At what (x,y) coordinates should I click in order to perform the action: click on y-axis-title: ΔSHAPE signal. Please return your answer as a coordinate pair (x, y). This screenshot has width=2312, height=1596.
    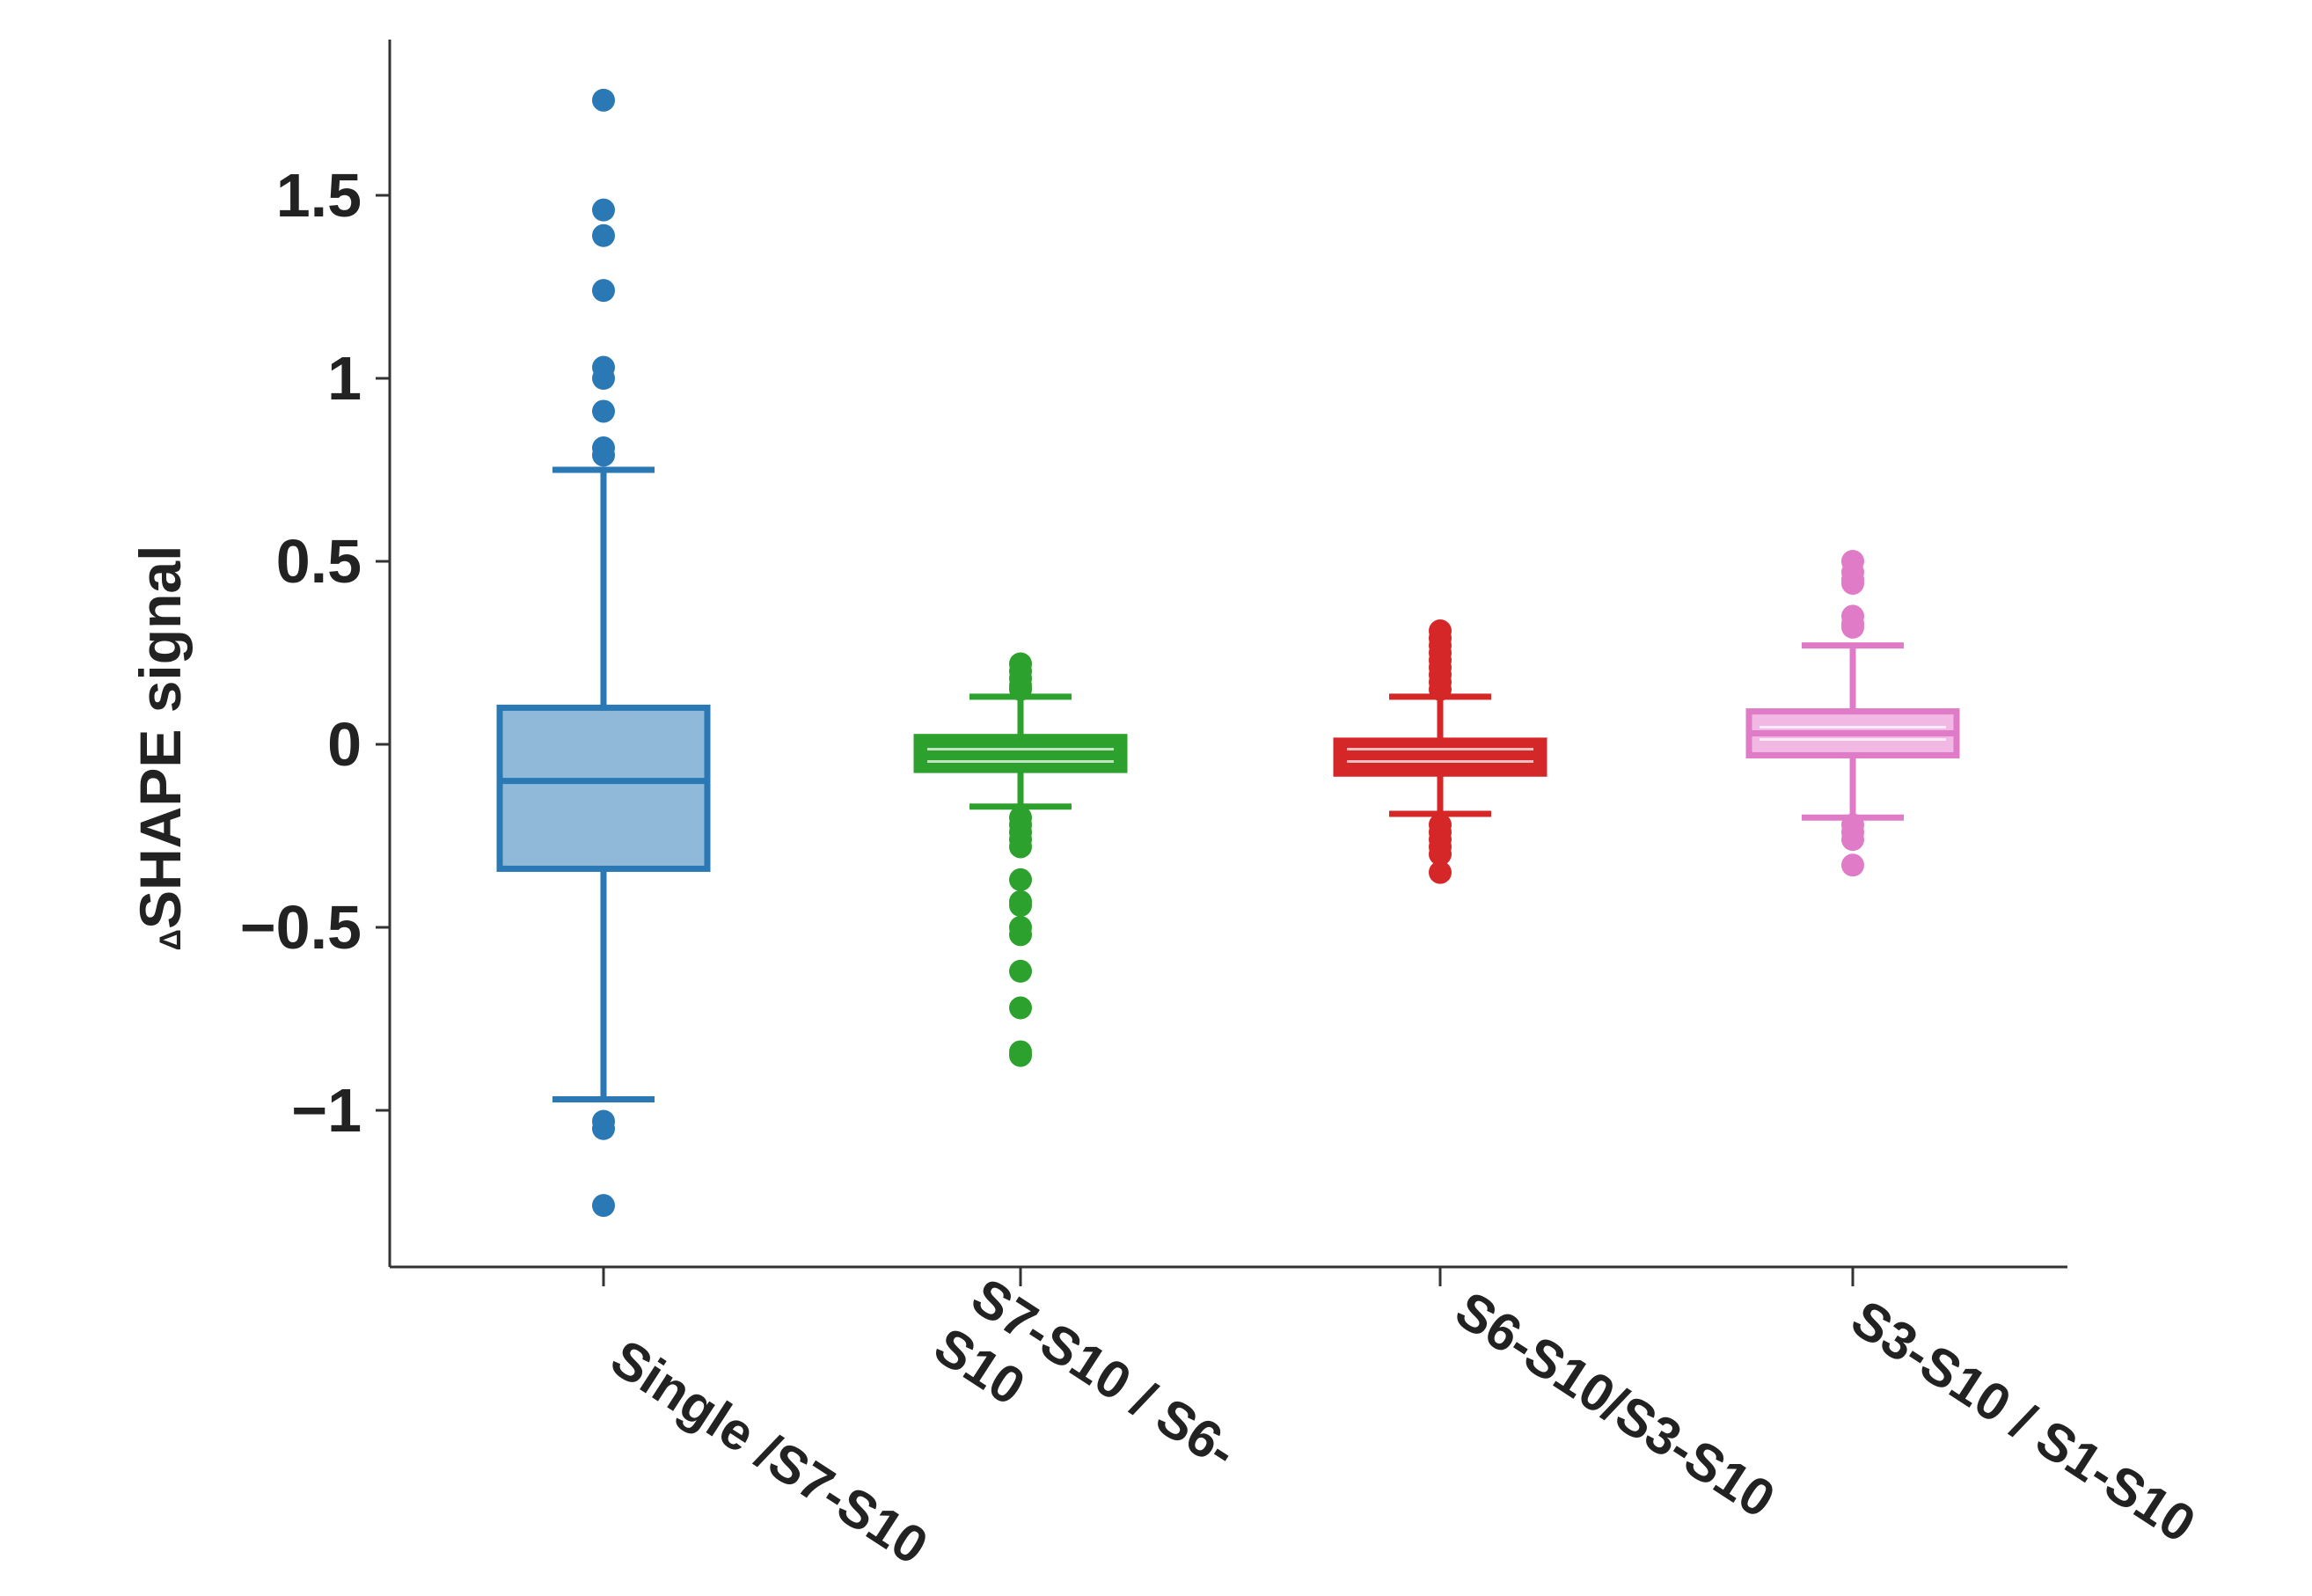
    Looking at the image, I should click on (160, 748).